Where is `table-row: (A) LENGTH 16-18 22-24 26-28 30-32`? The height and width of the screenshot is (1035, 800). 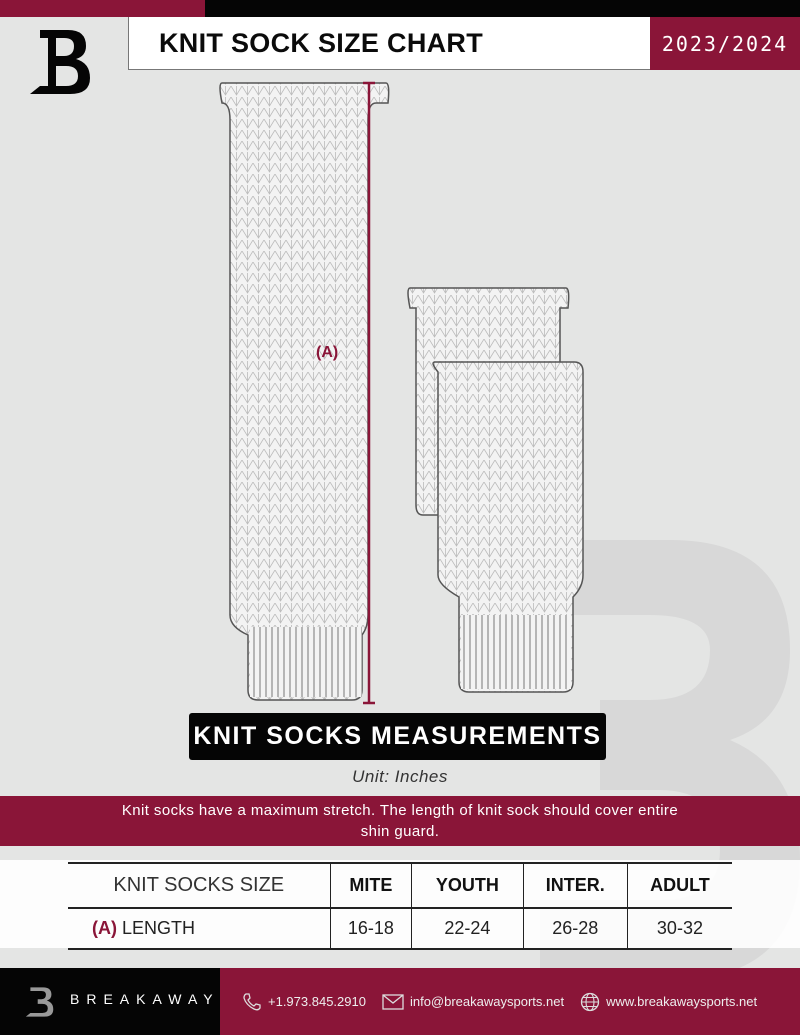
table-row: (A) LENGTH 16-18 22-24 26-28 30-32 is located at coordinates (400, 929).